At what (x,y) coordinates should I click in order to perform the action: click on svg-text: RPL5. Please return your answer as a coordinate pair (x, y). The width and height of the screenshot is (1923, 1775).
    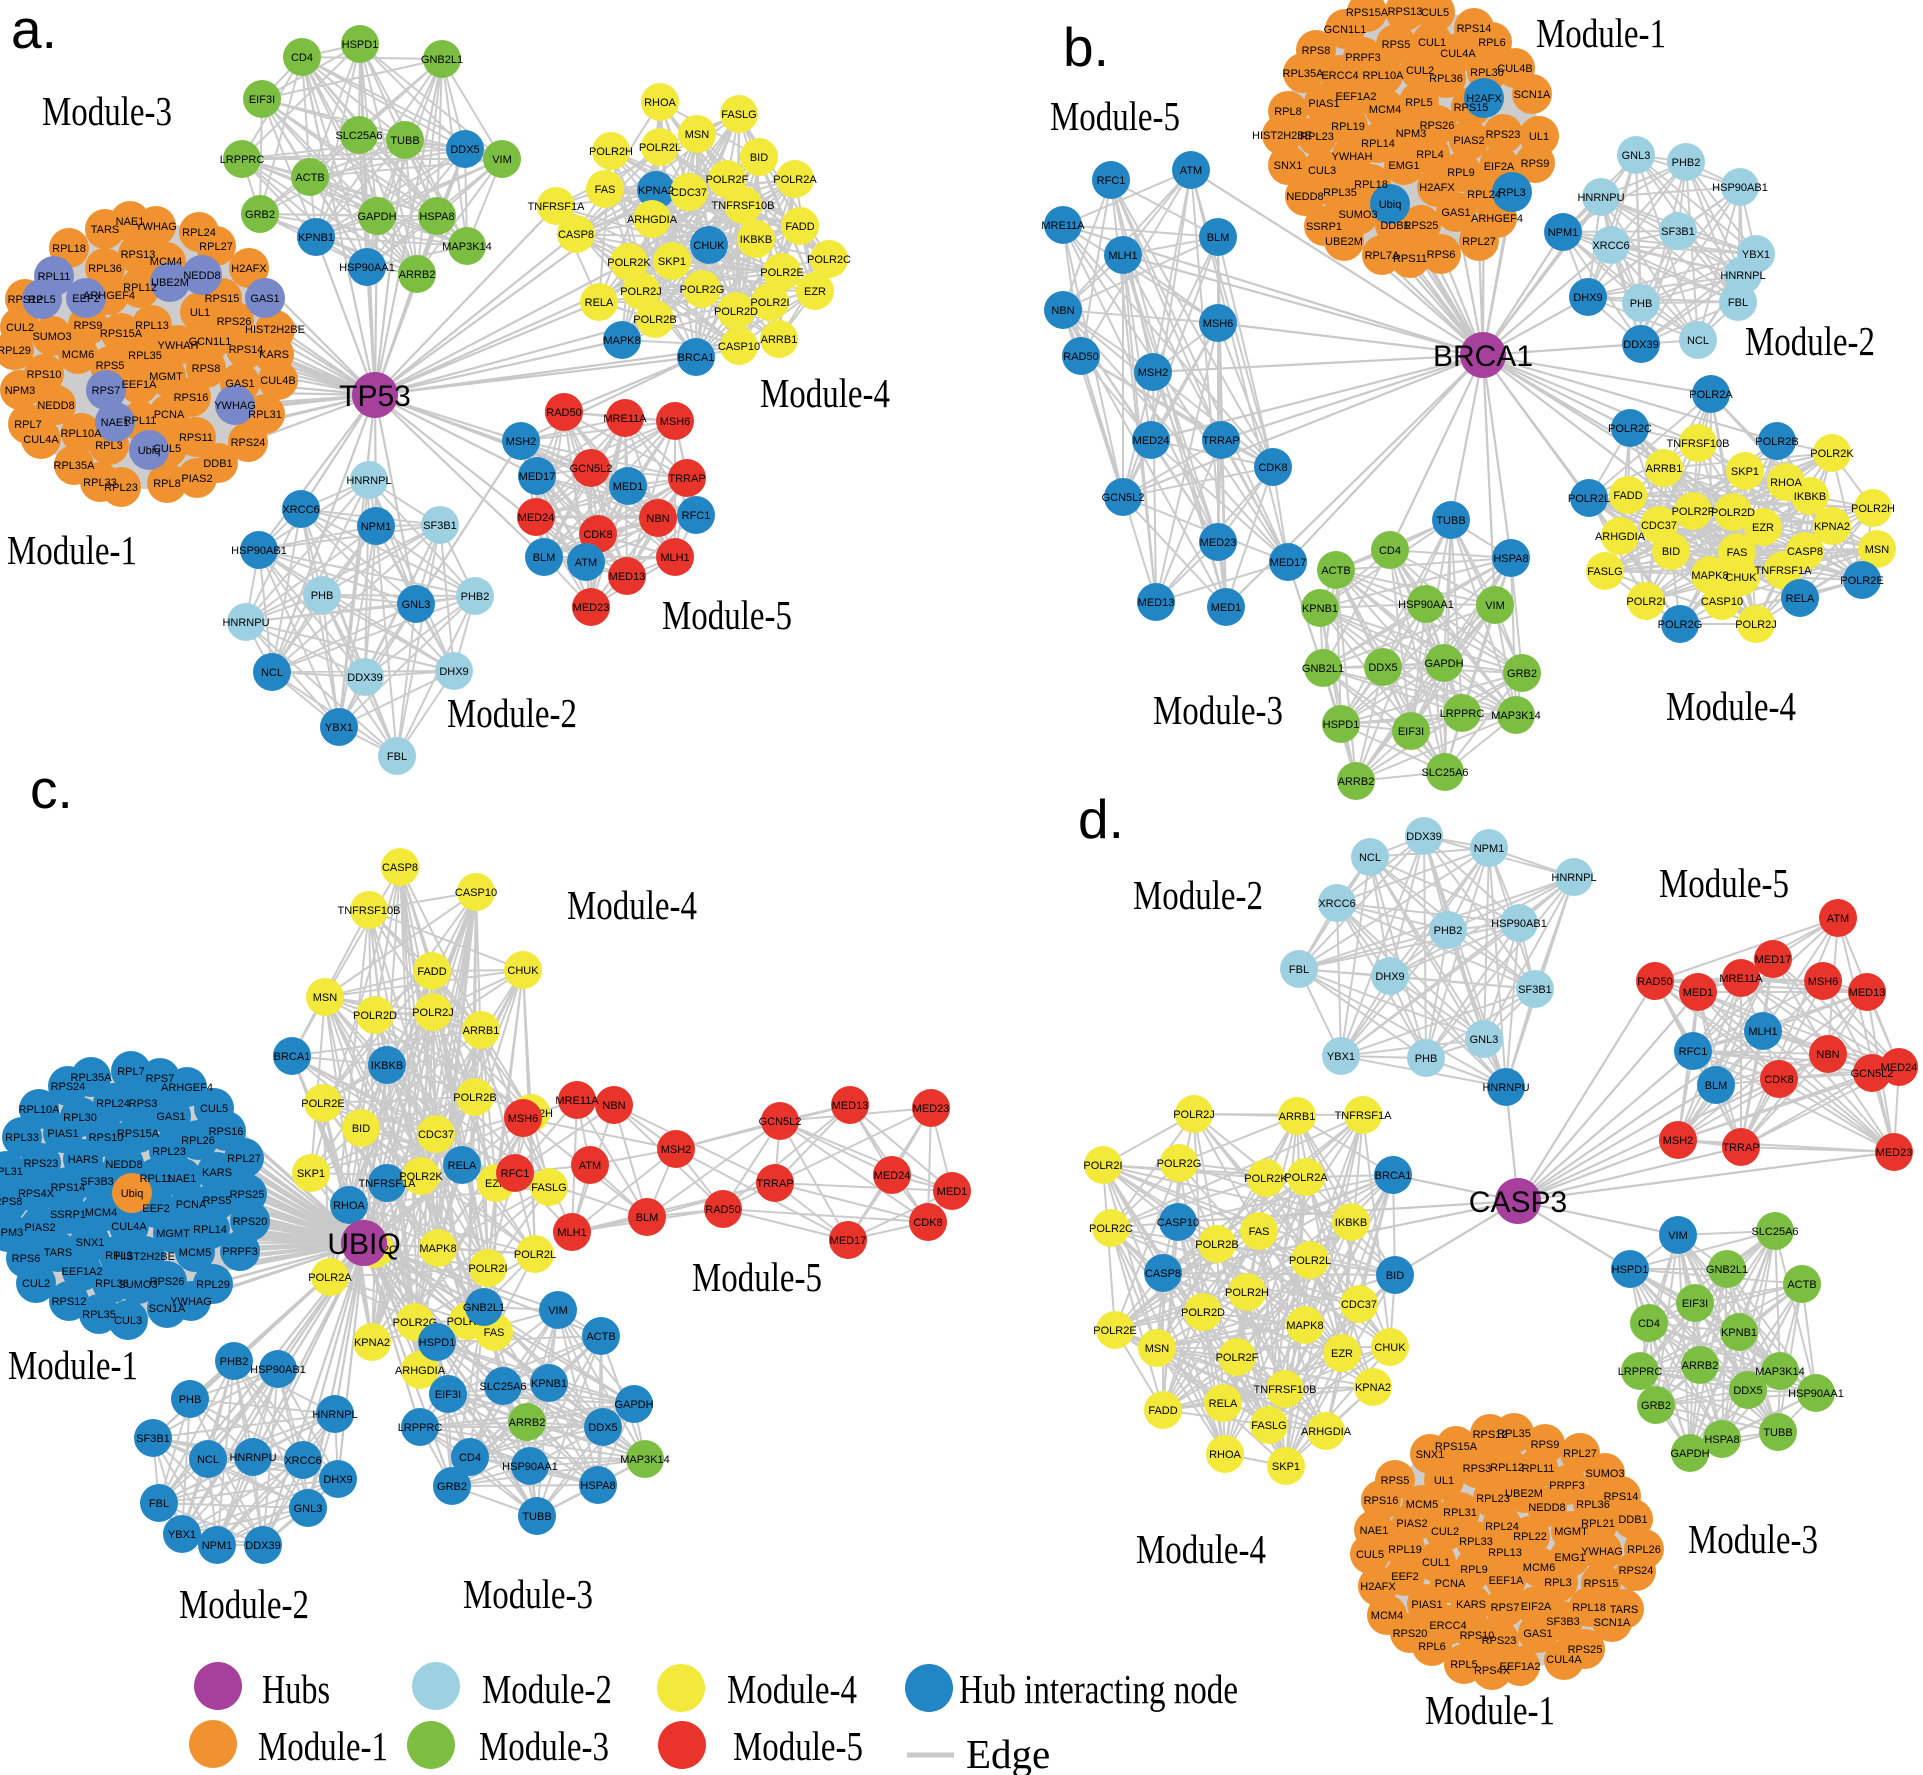
    Looking at the image, I should click on (1464, 1665).